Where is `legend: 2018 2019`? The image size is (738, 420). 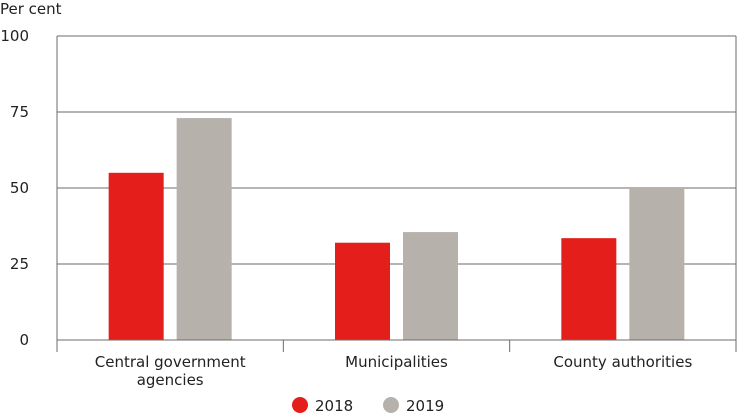
legend: 2018 2019 is located at coordinates (368, 406).